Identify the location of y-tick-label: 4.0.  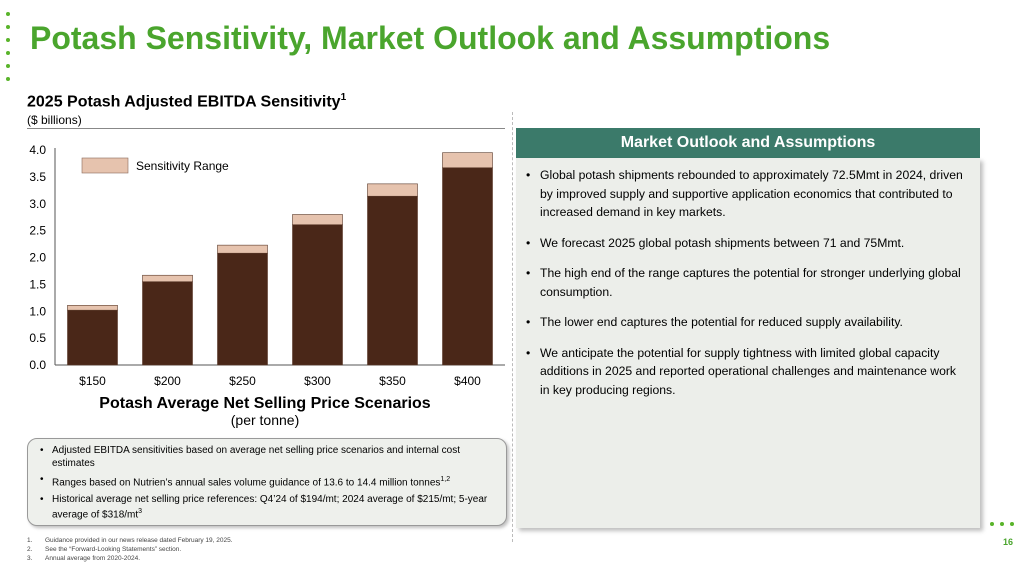
(37, 150).